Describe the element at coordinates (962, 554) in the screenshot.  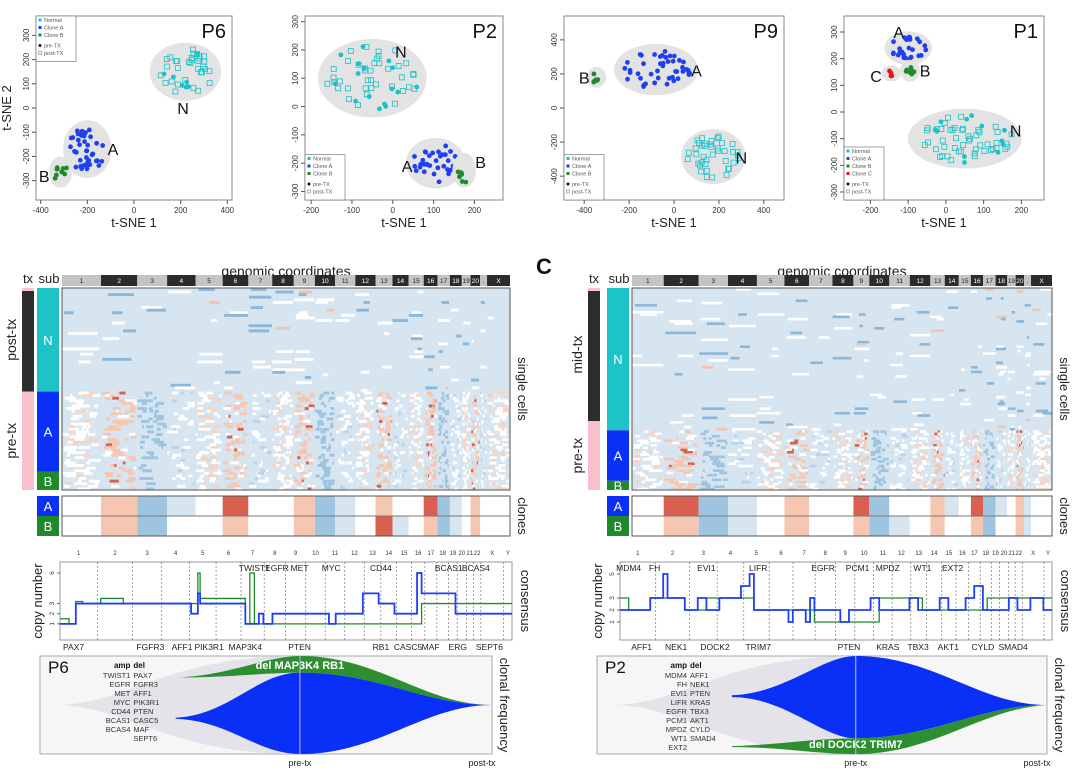
I see `chromosome-label: 16` at that location.